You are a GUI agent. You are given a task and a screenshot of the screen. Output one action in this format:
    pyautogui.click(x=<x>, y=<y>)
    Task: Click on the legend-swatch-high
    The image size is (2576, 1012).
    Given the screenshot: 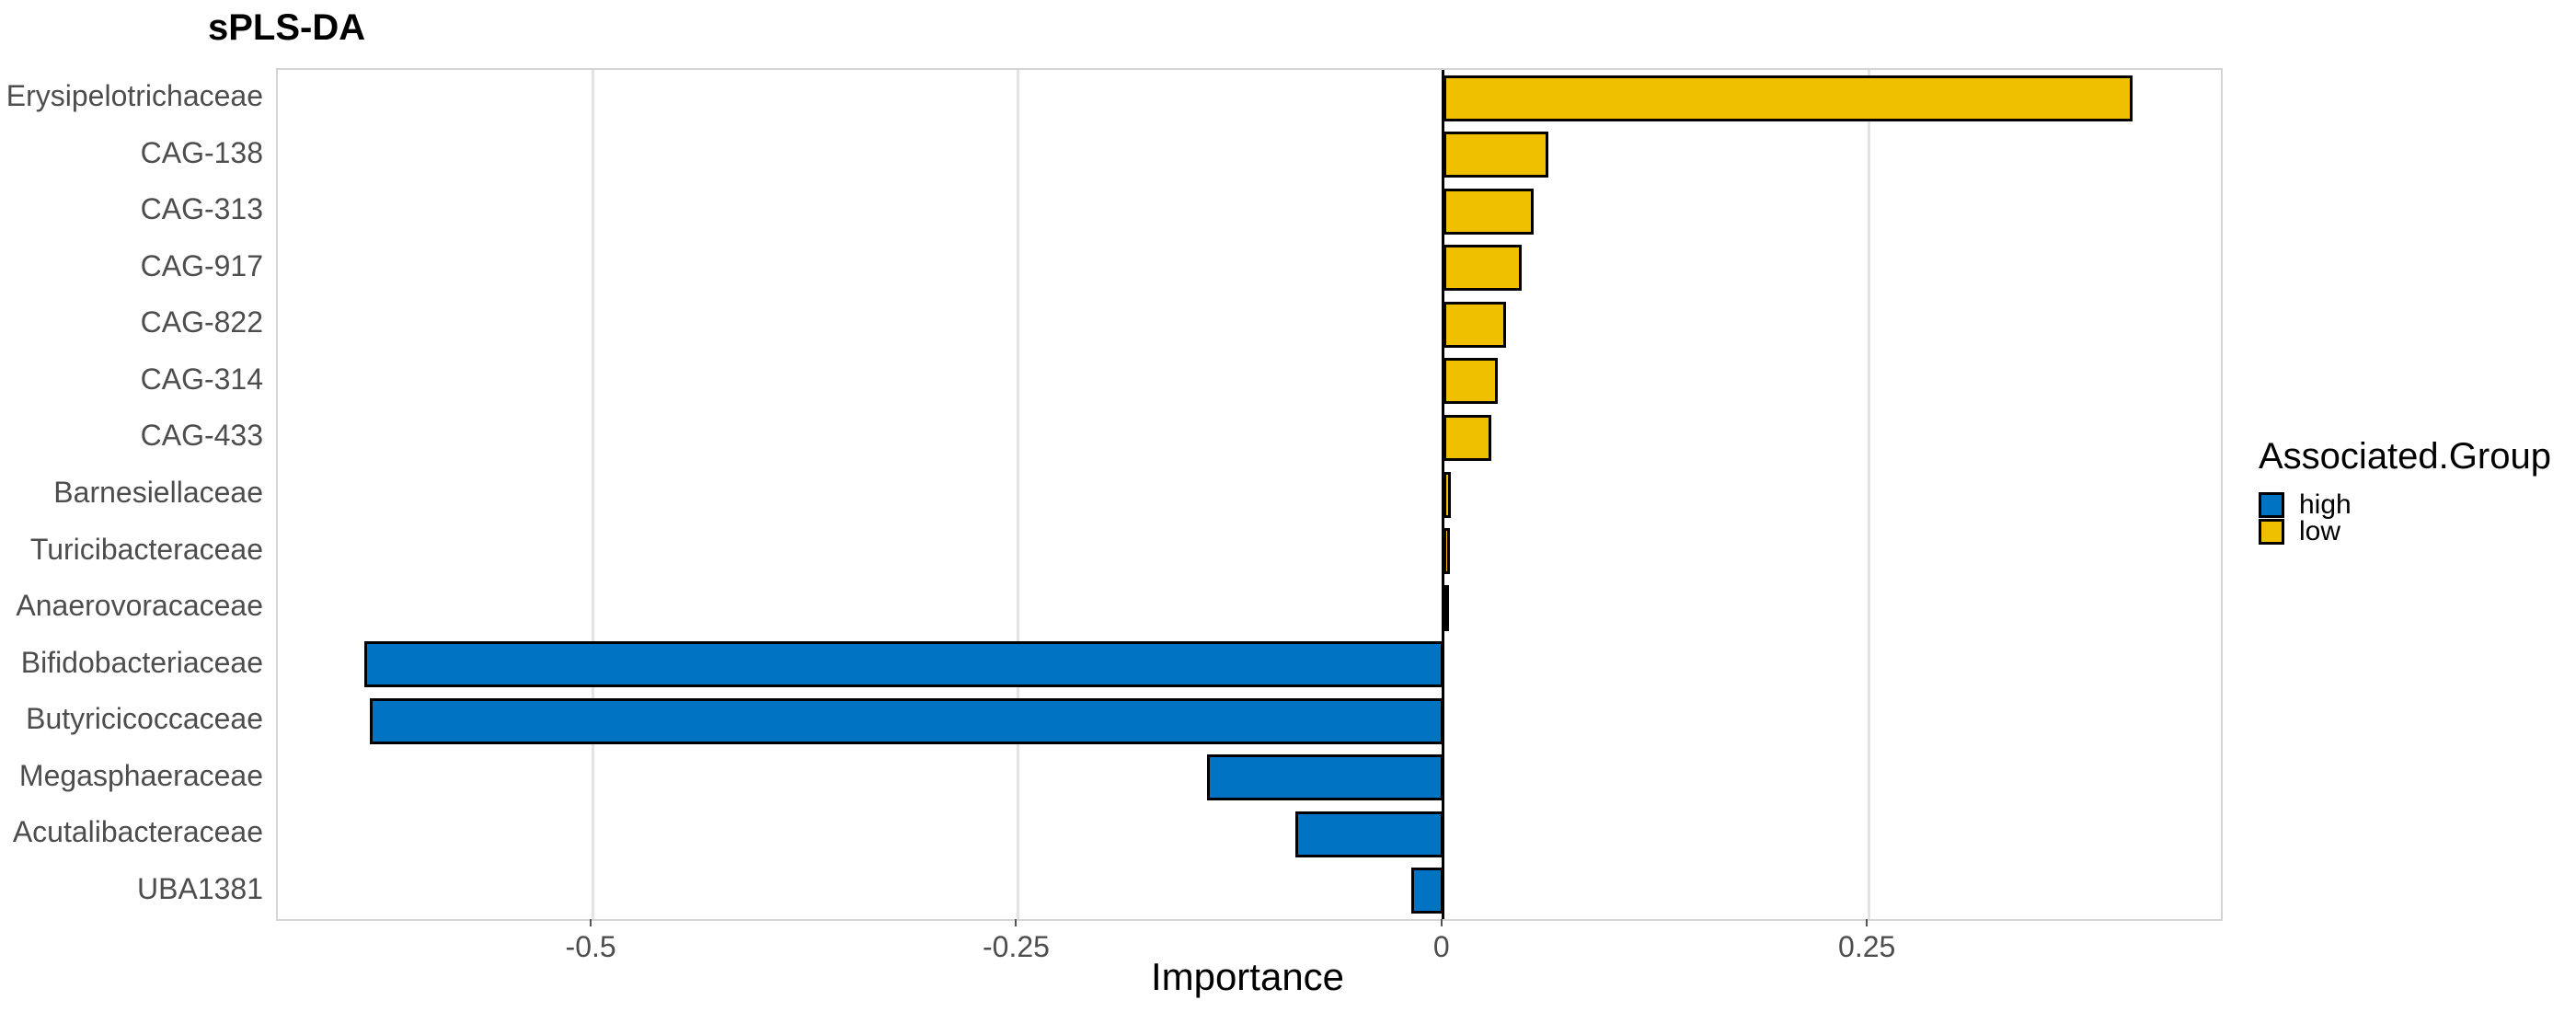 What is the action you would take?
    pyautogui.click(x=2271, y=505)
    